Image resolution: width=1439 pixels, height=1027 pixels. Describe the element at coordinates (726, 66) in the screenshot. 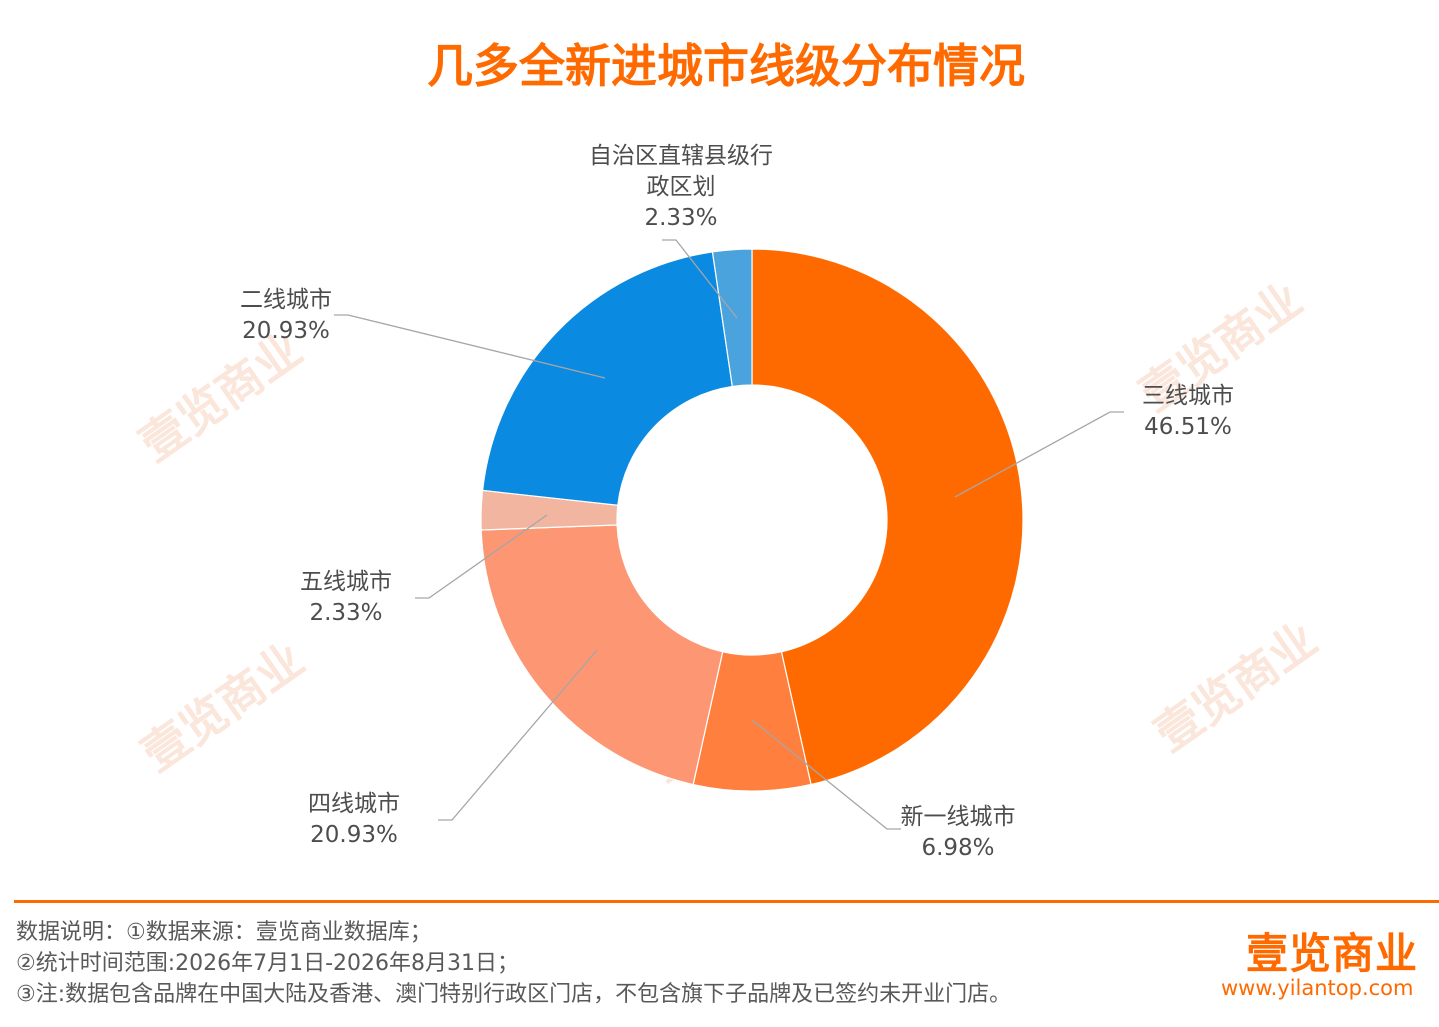

I see `chart-title: 几多全新进城市线级分布情况` at that location.